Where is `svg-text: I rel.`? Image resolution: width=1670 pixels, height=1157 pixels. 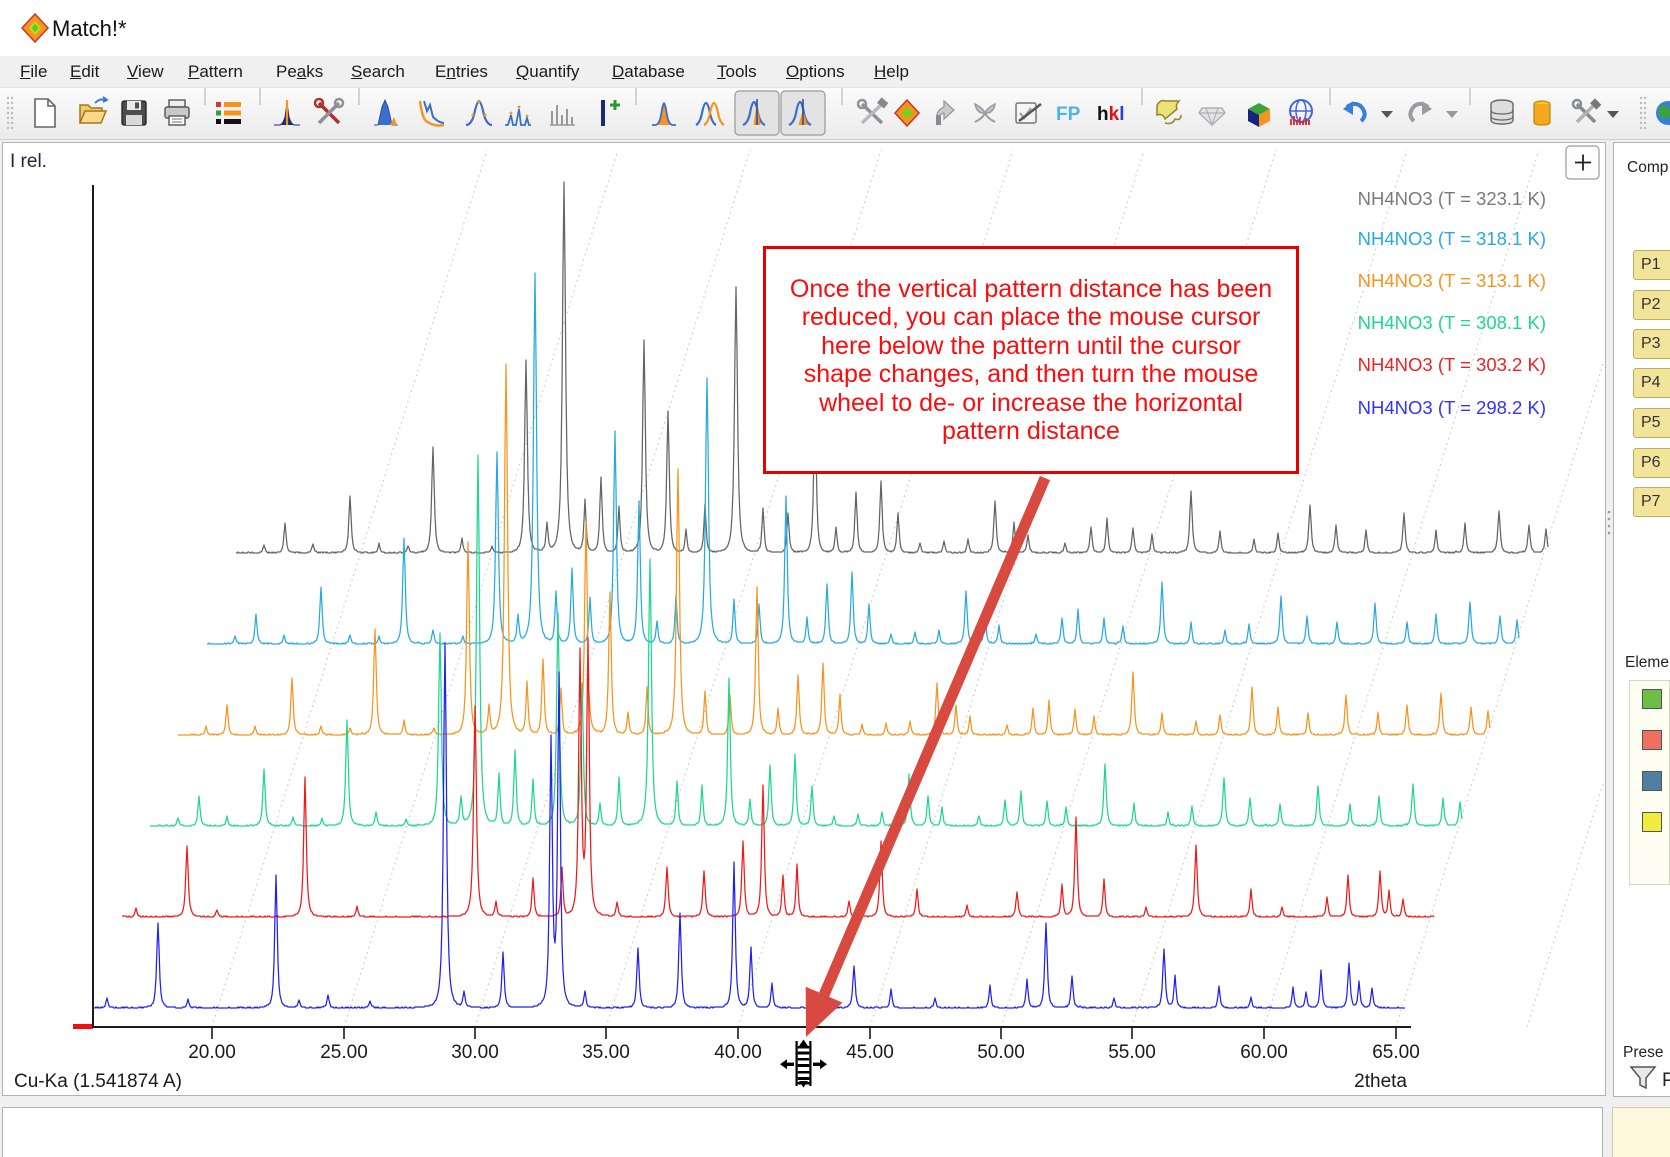
svg-text: I rel. is located at coordinates (28, 161).